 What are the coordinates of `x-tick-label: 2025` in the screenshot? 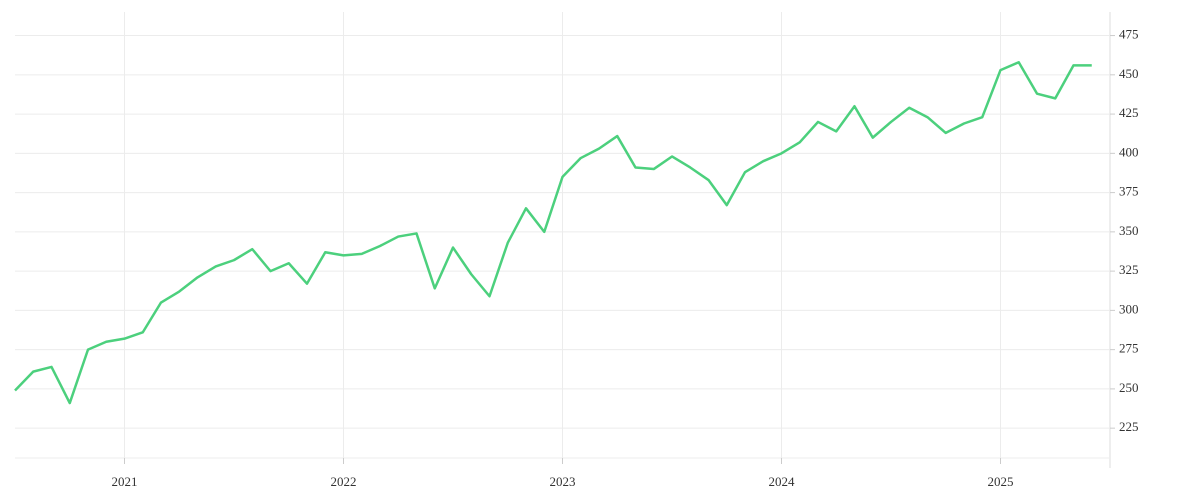 It's located at (1001, 481).